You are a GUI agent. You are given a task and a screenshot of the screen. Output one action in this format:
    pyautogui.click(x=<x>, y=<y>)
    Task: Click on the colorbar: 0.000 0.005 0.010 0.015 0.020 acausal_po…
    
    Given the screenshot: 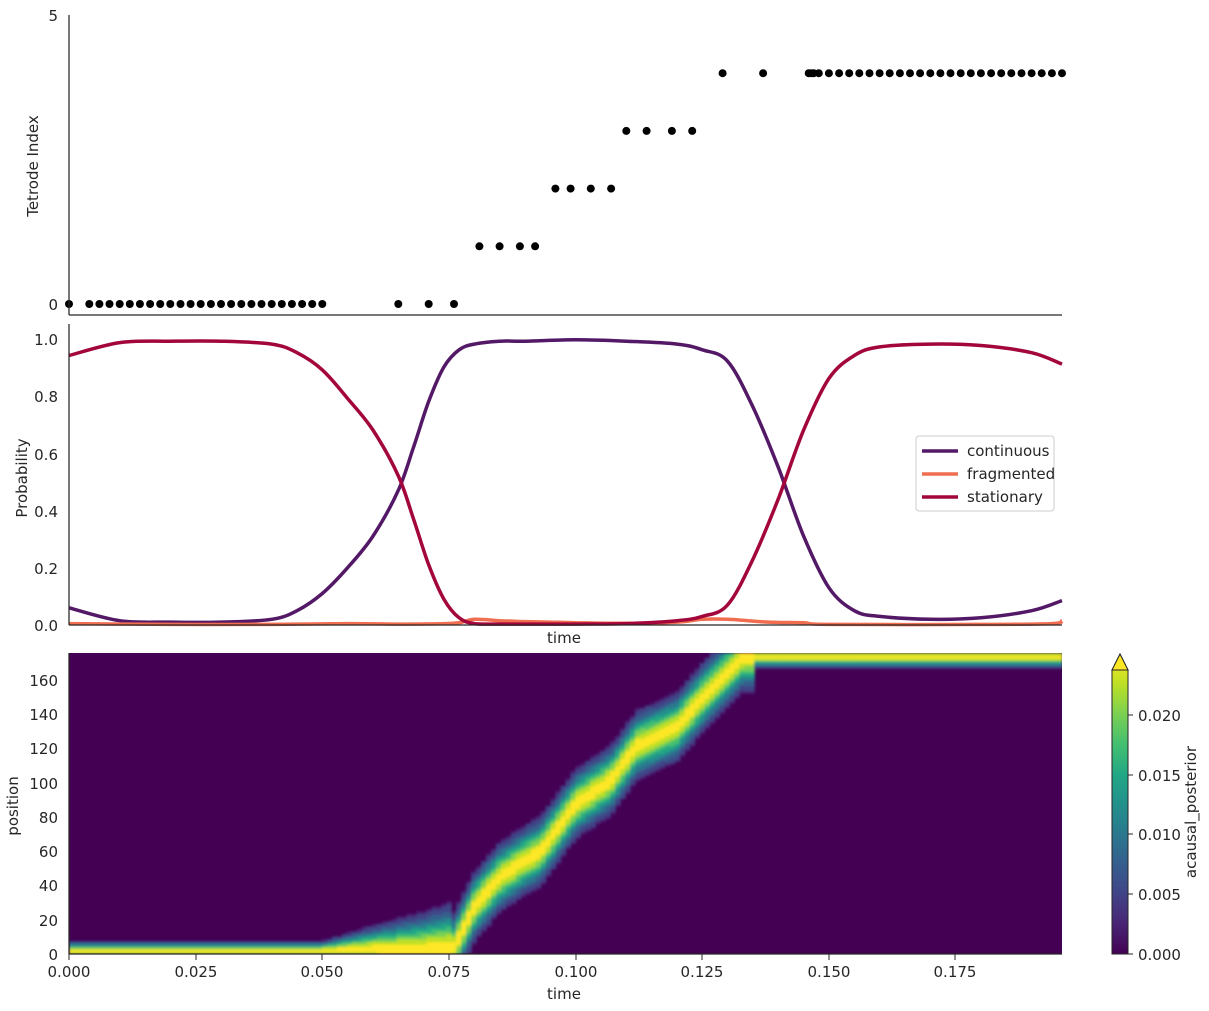 What is the action you would take?
    pyautogui.click(x=1156, y=808)
    